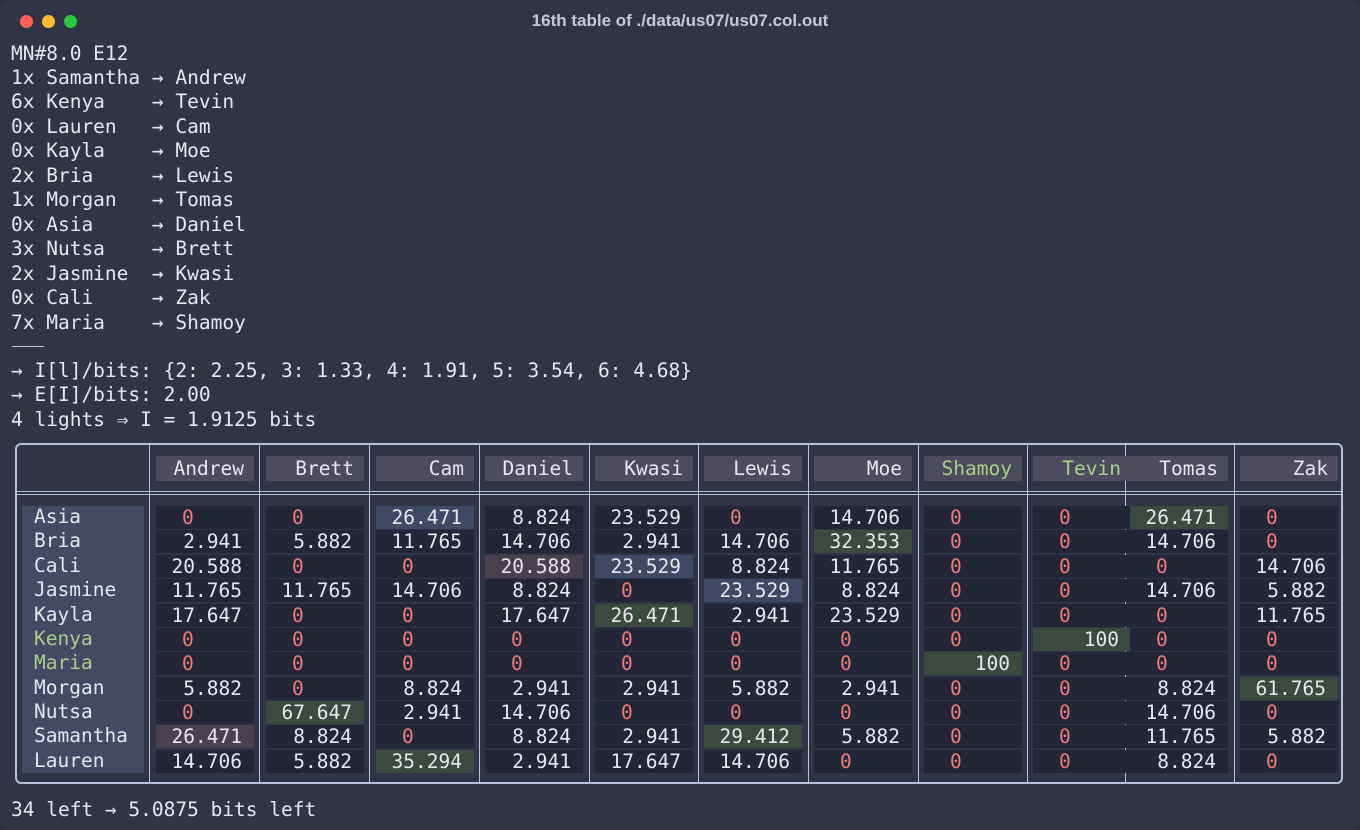 Image resolution: width=1360 pixels, height=830 pixels. I want to click on constraint-line: 0x Lauren → Cam, so click(111, 126).